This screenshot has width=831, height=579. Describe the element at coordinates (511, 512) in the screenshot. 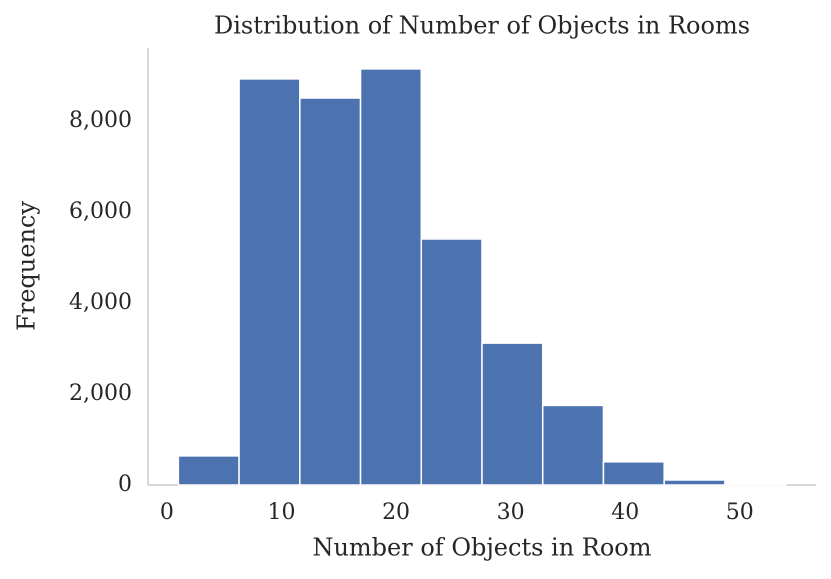

I see `x-tick-label: 30` at that location.